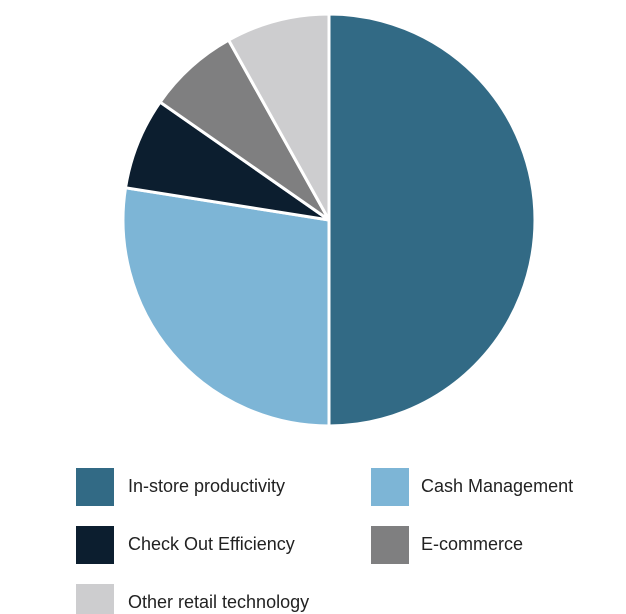 The height and width of the screenshot is (614, 626). What do you see at coordinates (472, 544) in the screenshot?
I see `legend-label: E-commerce` at bounding box center [472, 544].